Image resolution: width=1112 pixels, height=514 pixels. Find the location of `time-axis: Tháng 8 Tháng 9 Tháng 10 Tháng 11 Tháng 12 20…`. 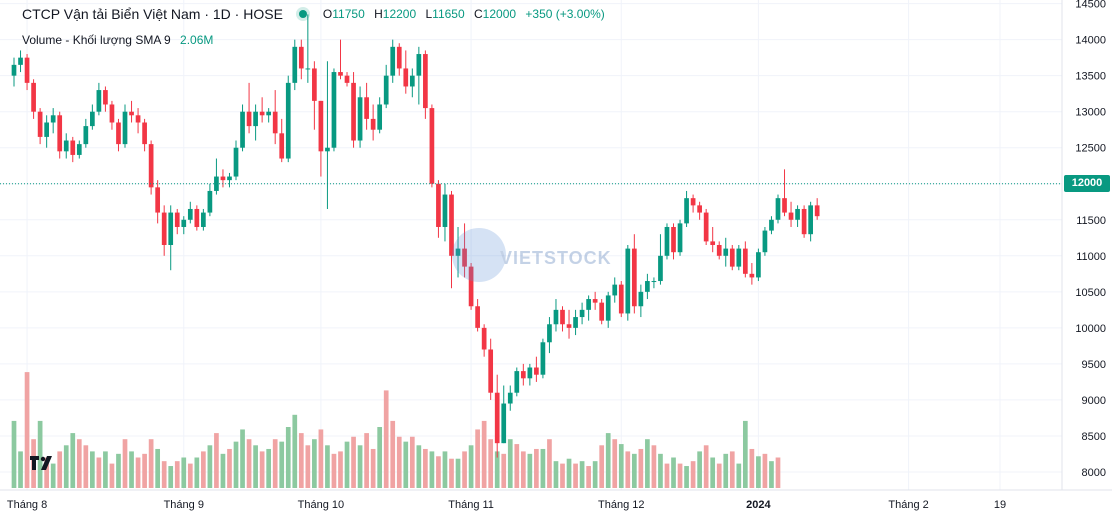

time-axis: Tháng 8 Tháng 9 Tháng 10 Tháng 11 Tháng 12 20… is located at coordinates (506, 505).